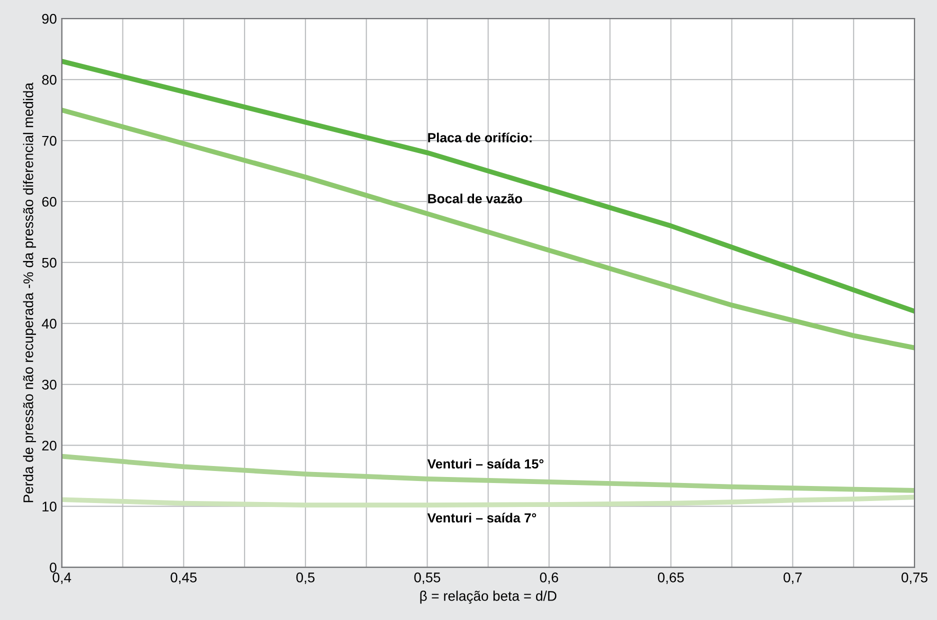 The image size is (937, 620). I want to click on y-tick-label: 80, so click(49, 79).